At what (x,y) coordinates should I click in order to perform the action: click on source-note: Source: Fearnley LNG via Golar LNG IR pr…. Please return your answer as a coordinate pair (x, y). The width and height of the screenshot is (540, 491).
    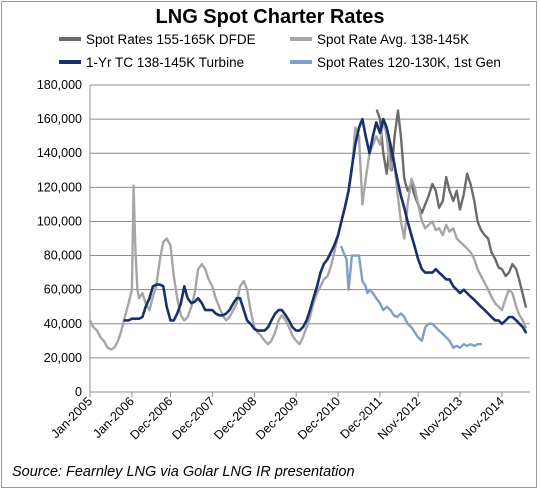
    Looking at the image, I should click on (183, 472).